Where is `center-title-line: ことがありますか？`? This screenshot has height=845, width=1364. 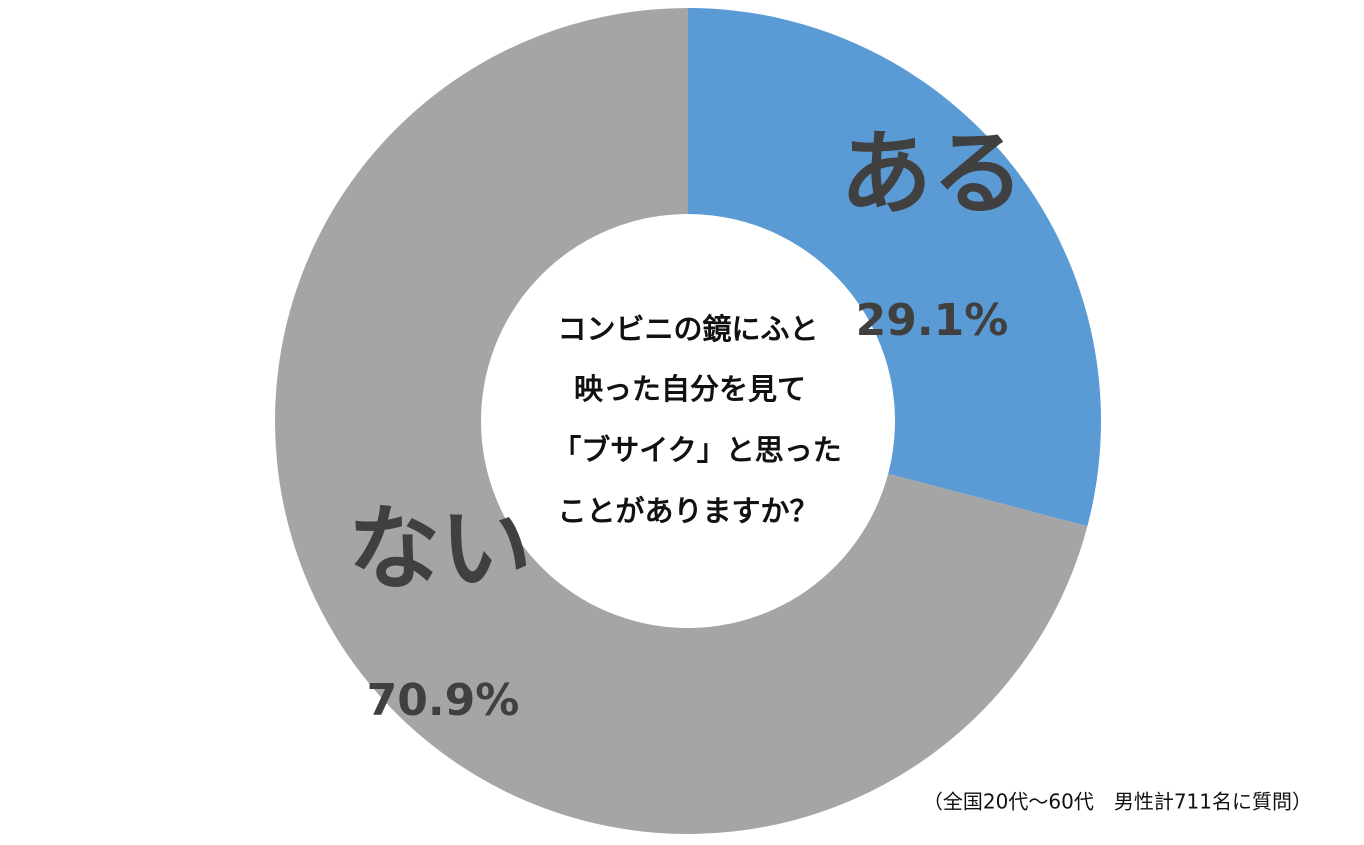 center-title-line: ことがありますか？ is located at coordinates (687, 511).